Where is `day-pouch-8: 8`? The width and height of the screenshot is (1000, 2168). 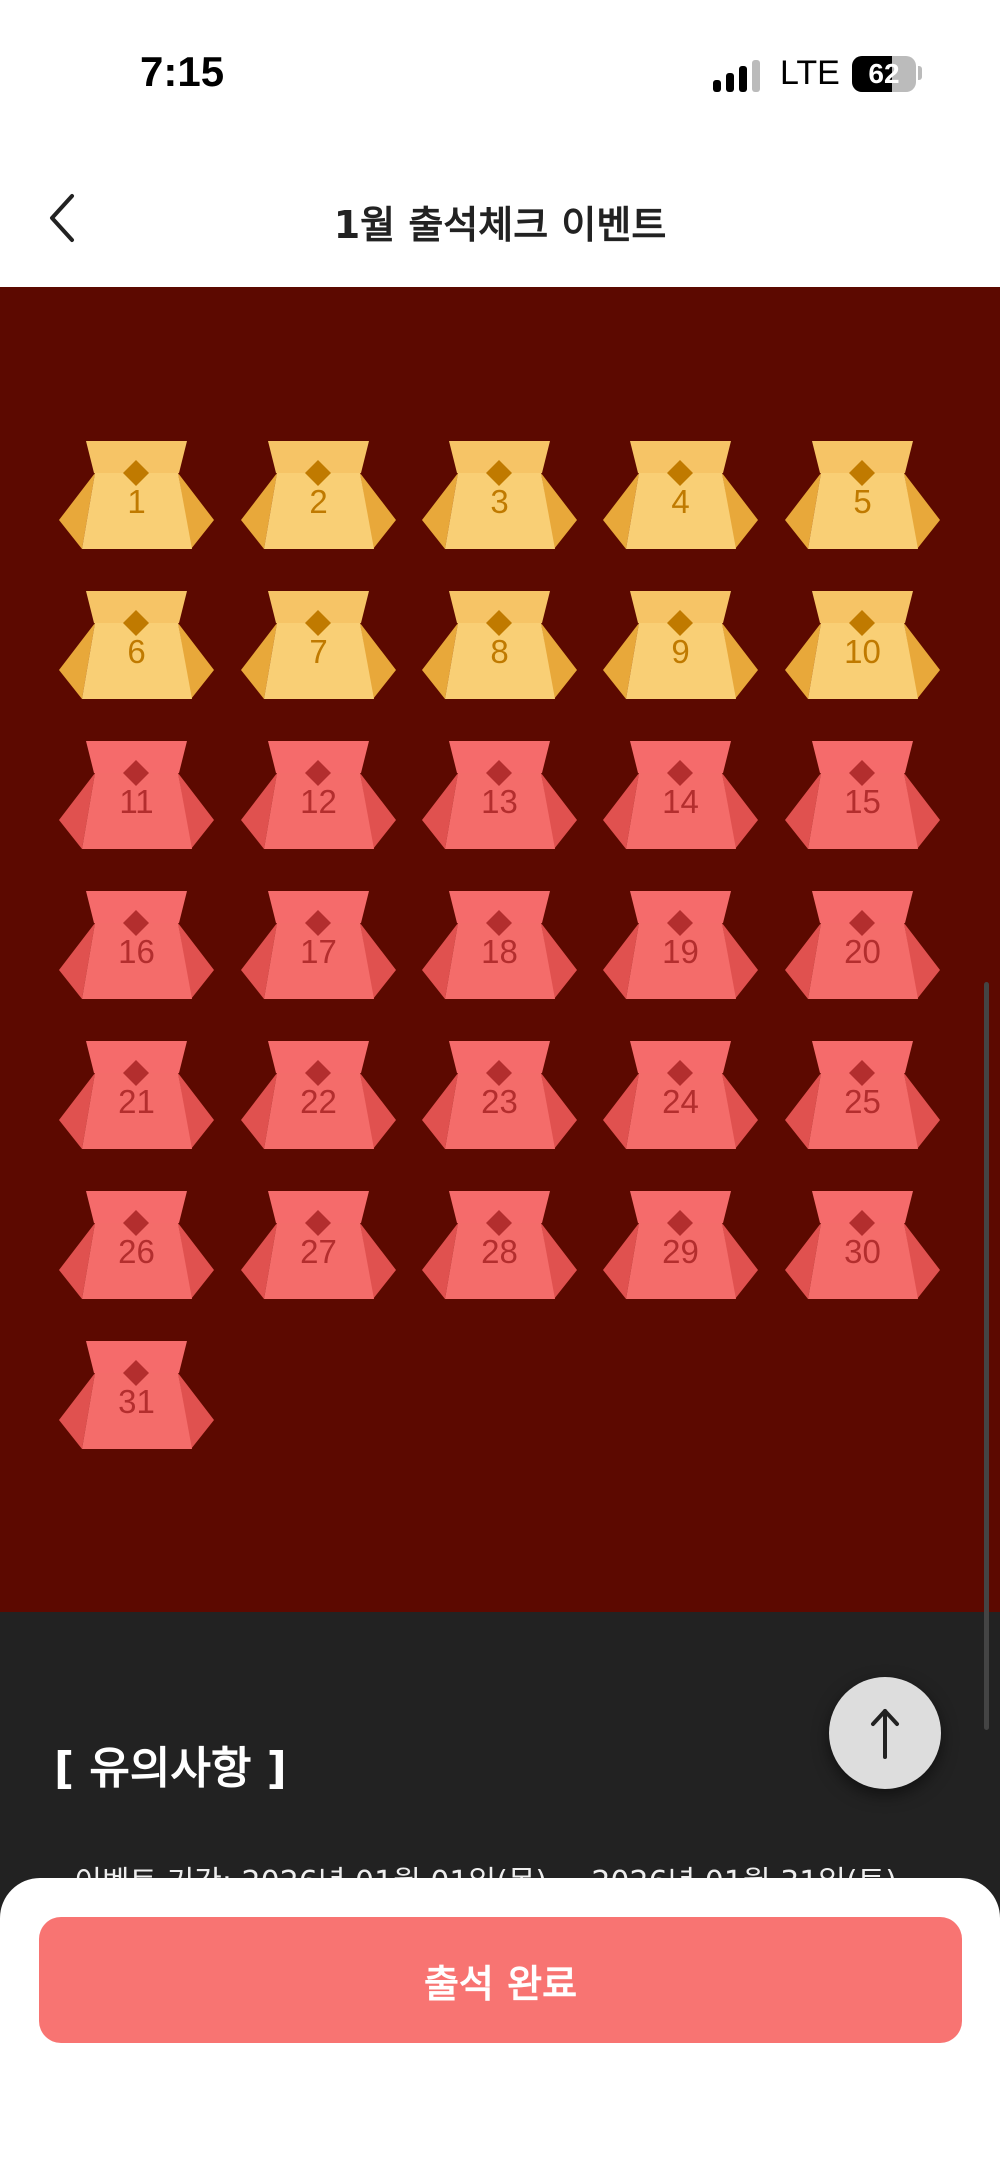 day-pouch-8: 8 is located at coordinates (499, 645).